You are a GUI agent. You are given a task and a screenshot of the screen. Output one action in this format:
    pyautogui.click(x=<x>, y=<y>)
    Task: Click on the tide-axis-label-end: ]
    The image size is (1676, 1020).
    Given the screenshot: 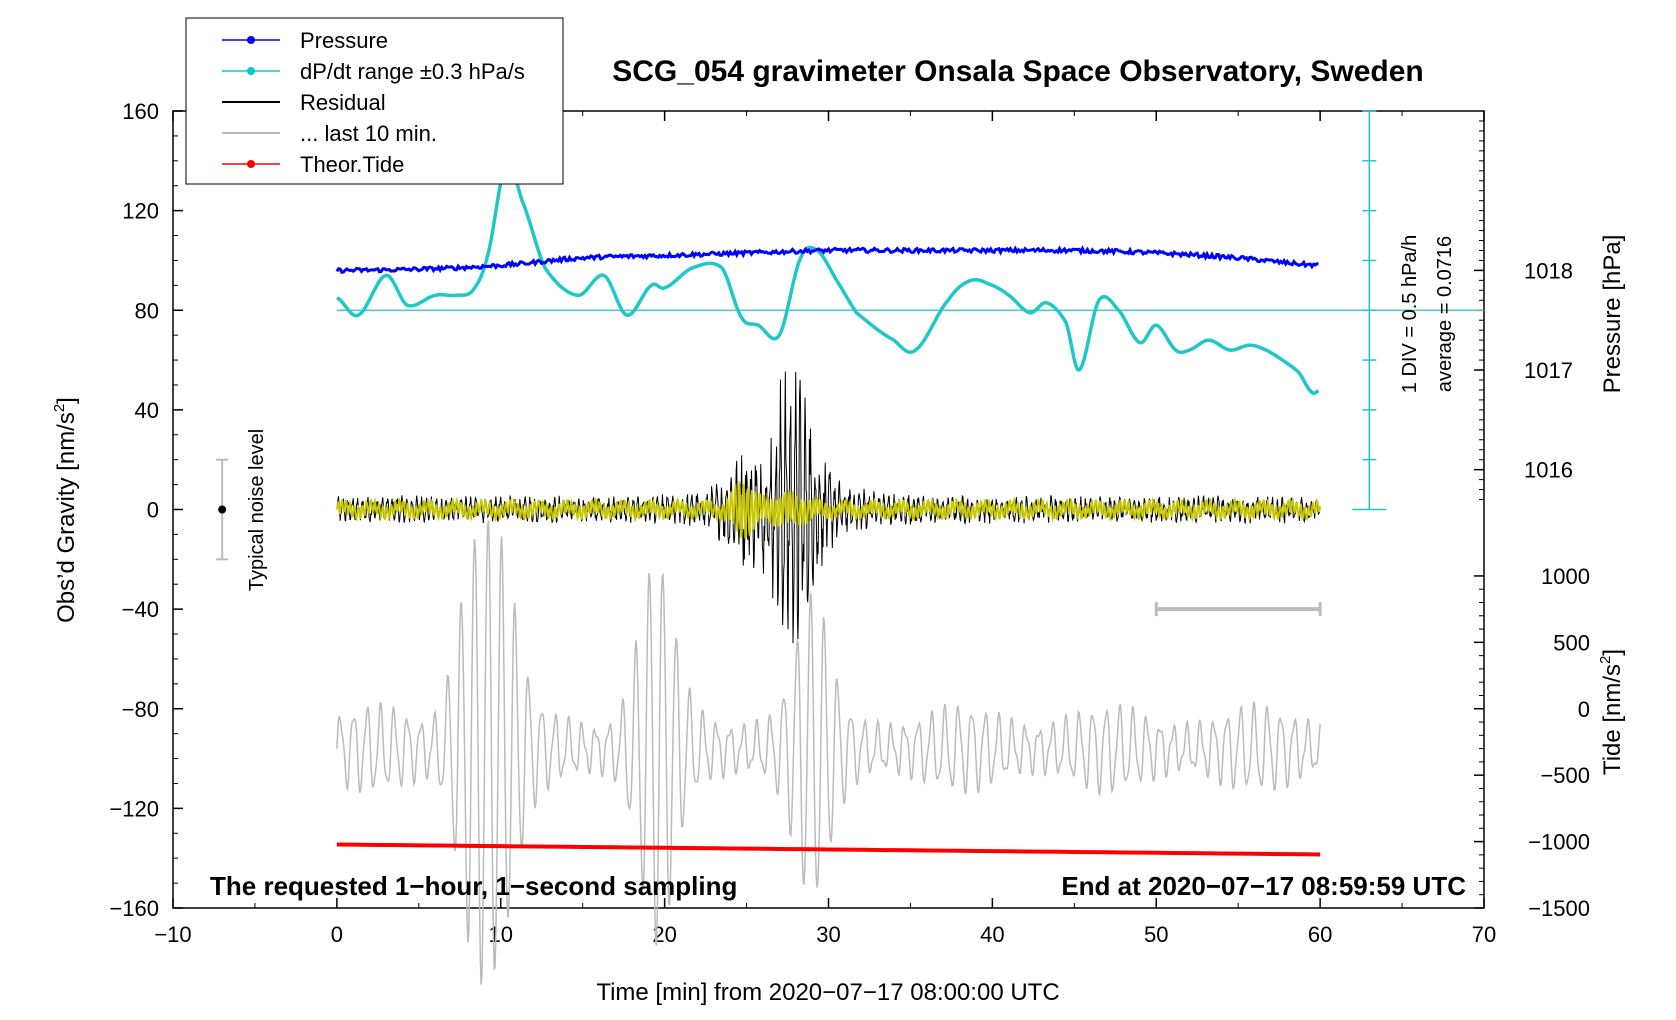 What is the action you would take?
    pyautogui.click(x=1612, y=652)
    